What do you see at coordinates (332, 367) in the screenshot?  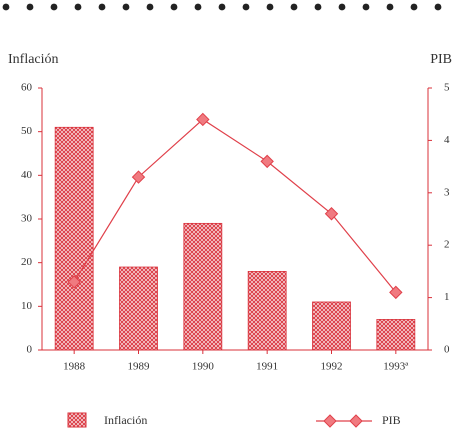 I see `x-tick-label: 1992` at bounding box center [332, 367].